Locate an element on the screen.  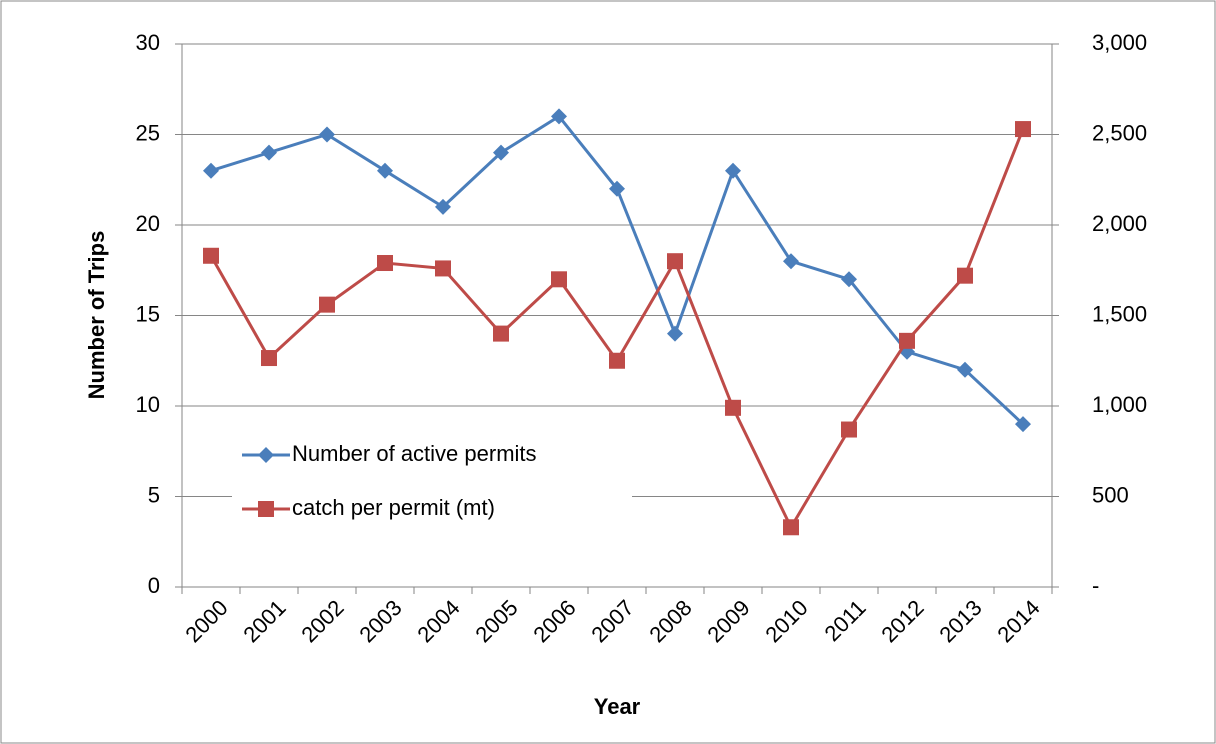
y2-tick-label: 500 is located at coordinates (1110, 494).